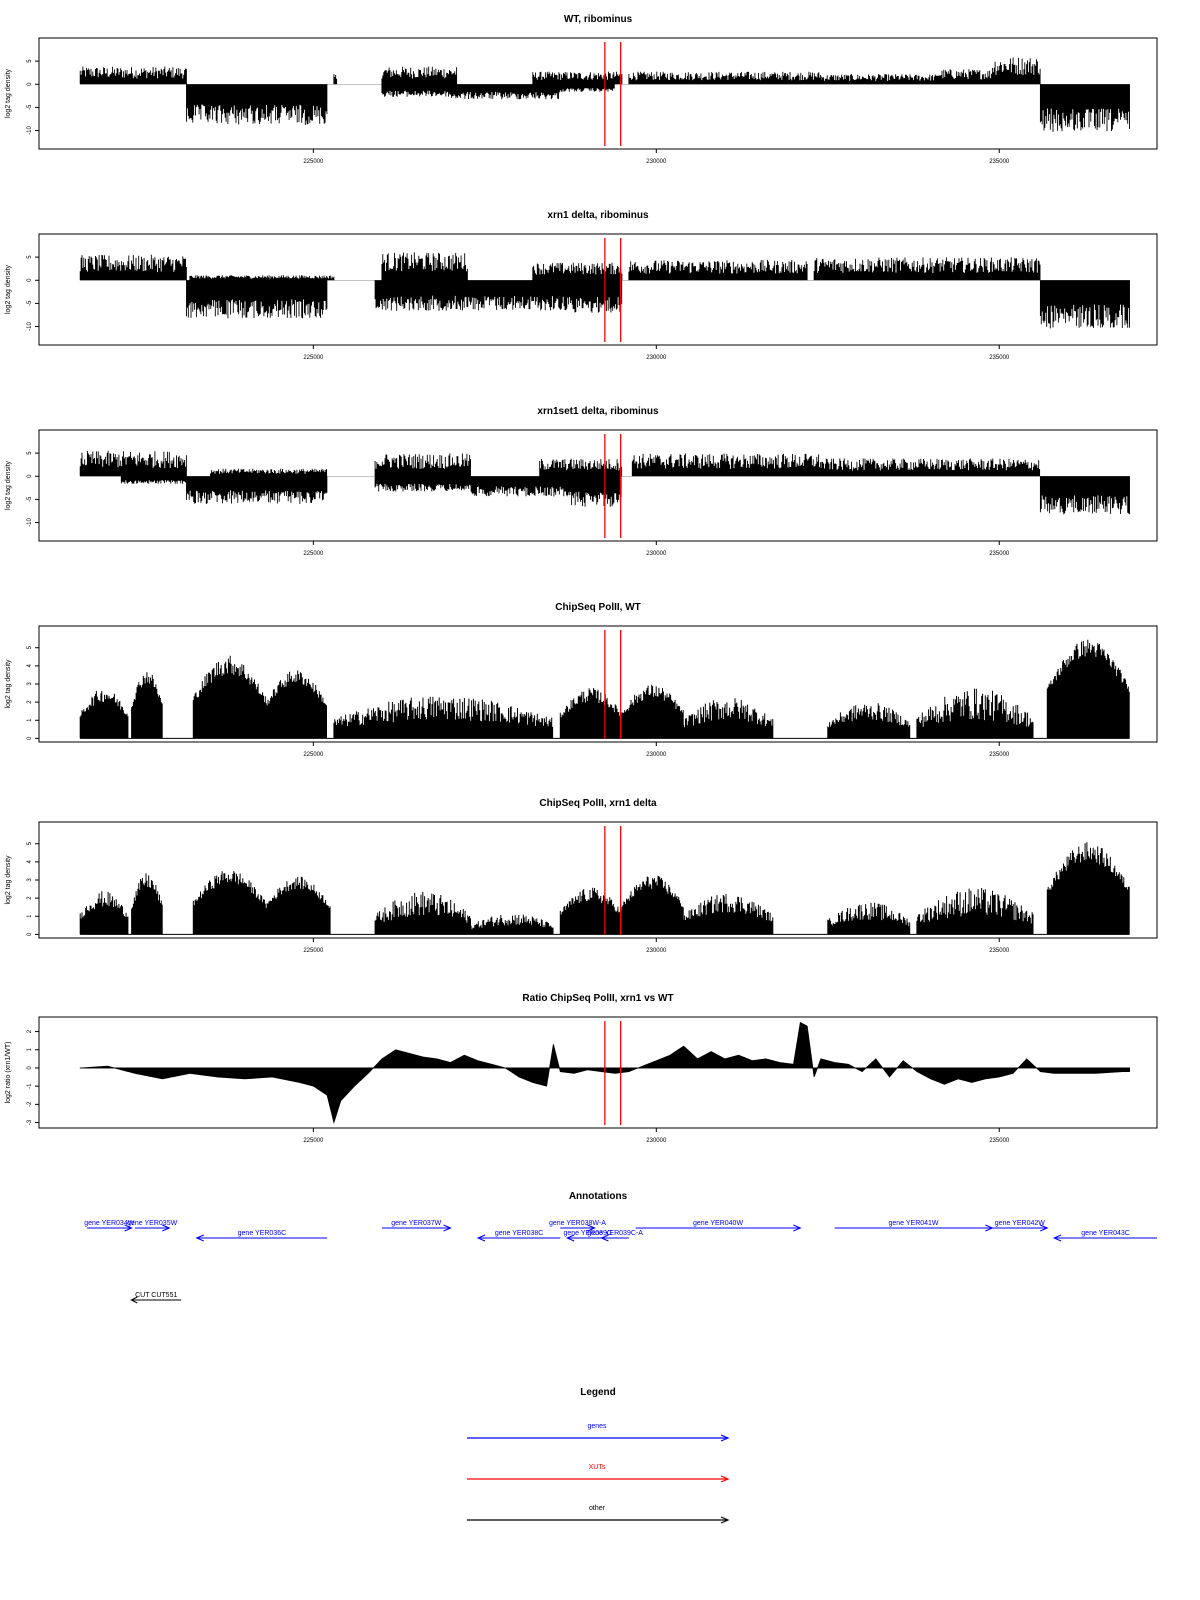  I want to click on y-tick-label: -3, so click(30, 1122).